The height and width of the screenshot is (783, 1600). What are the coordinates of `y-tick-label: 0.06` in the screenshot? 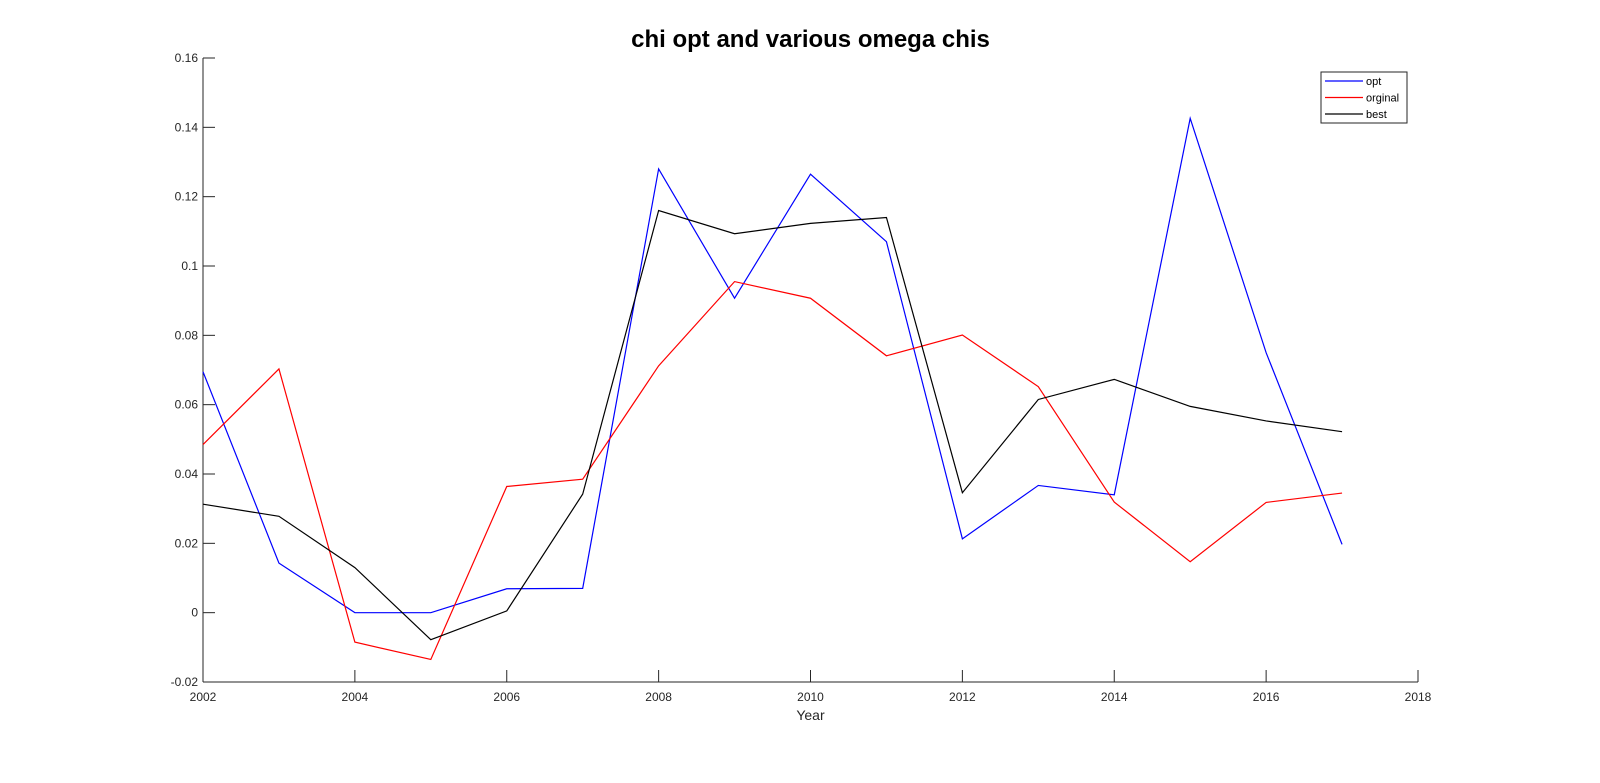 It's located at (187, 405).